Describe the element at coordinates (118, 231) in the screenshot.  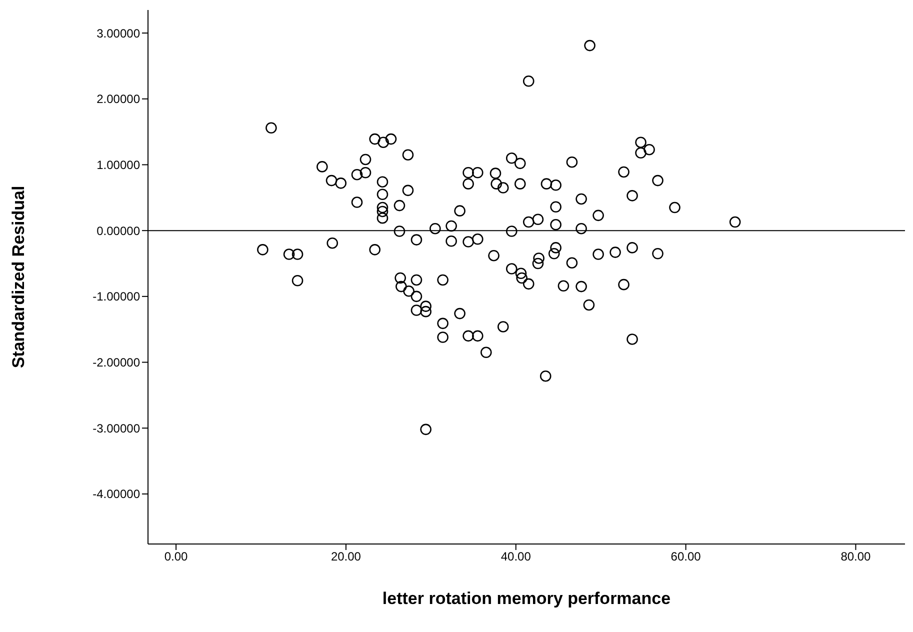
I see `y-tick-label: 0.00000` at that location.